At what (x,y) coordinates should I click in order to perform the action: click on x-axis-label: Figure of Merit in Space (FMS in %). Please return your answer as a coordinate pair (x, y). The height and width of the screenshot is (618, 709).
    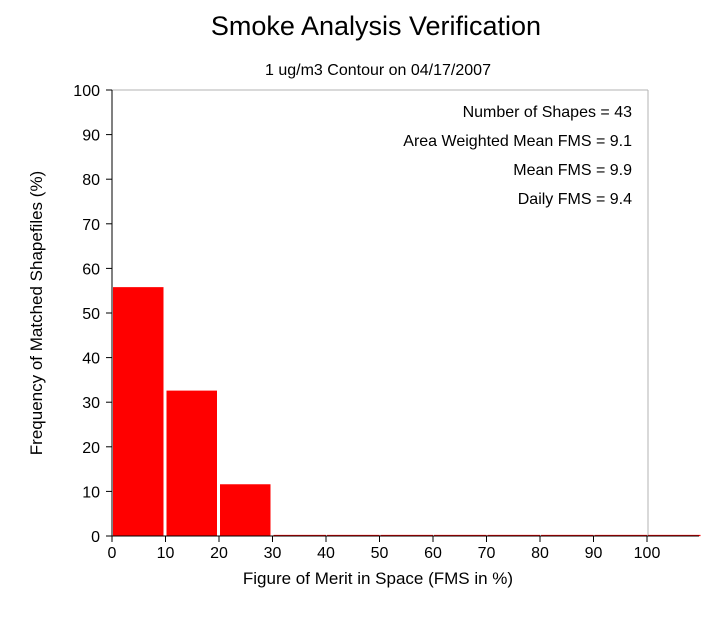
    Looking at the image, I should click on (378, 578).